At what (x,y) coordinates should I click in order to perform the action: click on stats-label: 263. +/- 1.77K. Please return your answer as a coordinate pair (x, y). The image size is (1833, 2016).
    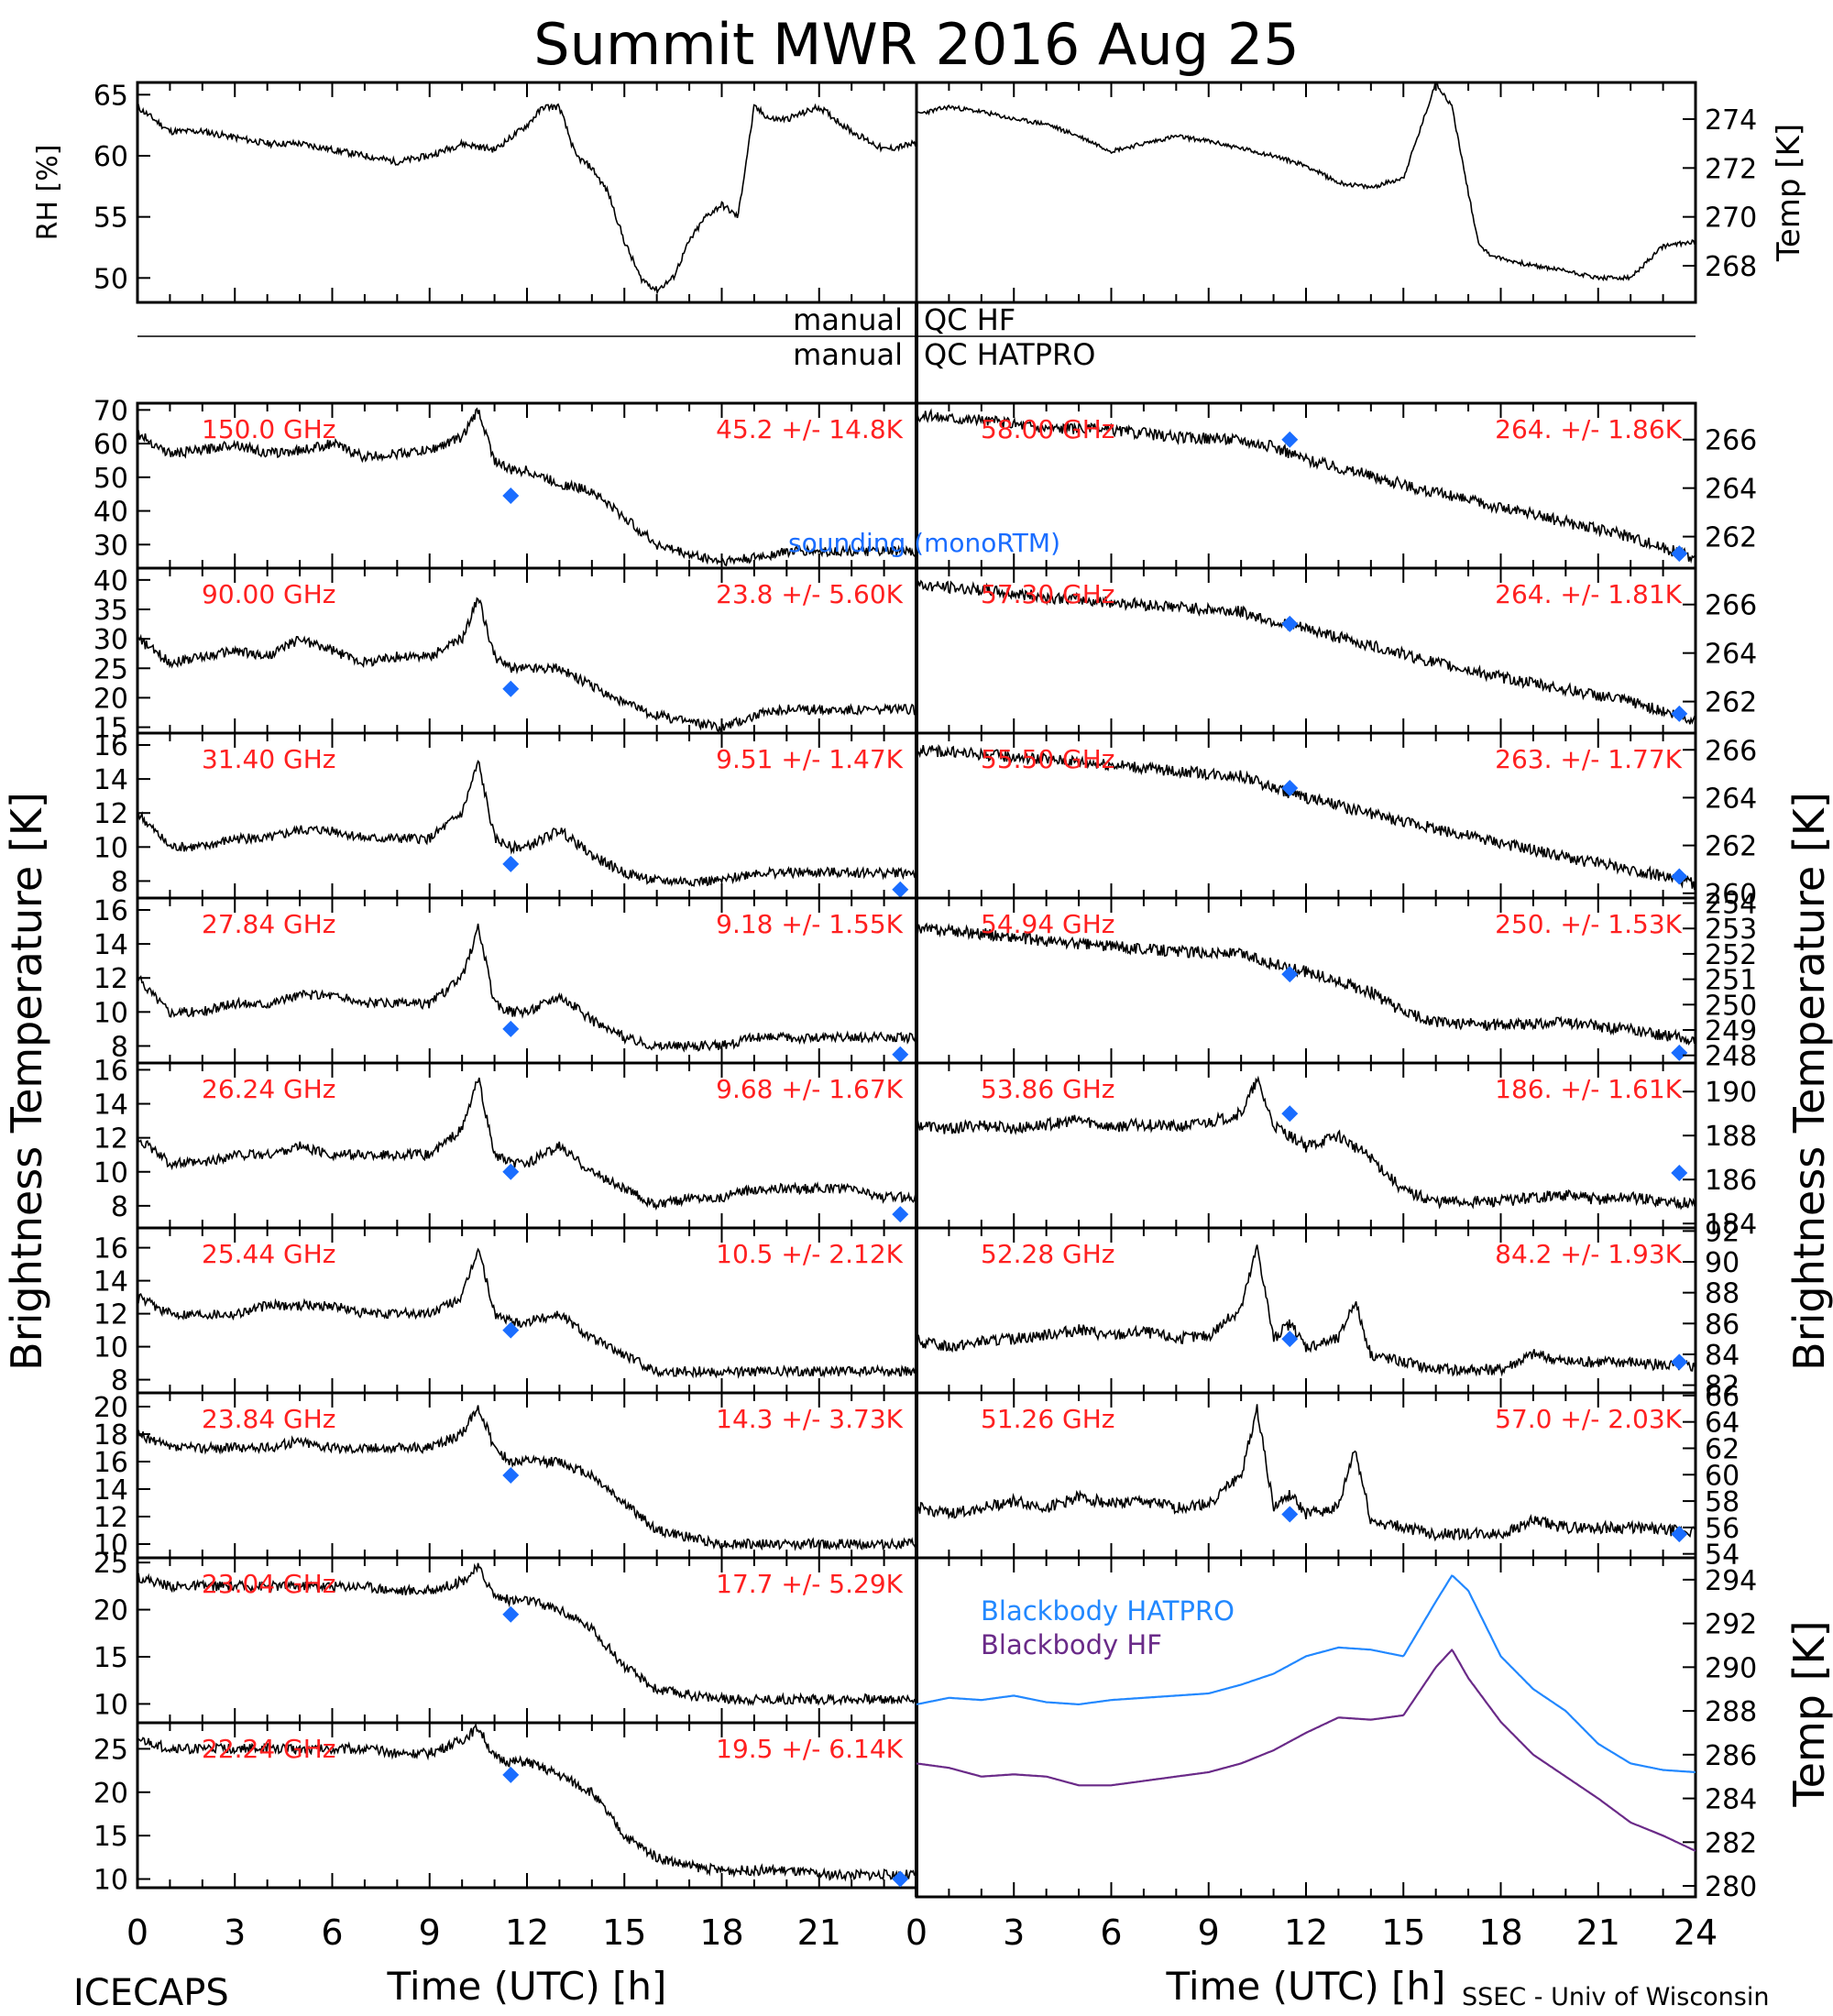
    Looking at the image, I should click on (1588, 759).